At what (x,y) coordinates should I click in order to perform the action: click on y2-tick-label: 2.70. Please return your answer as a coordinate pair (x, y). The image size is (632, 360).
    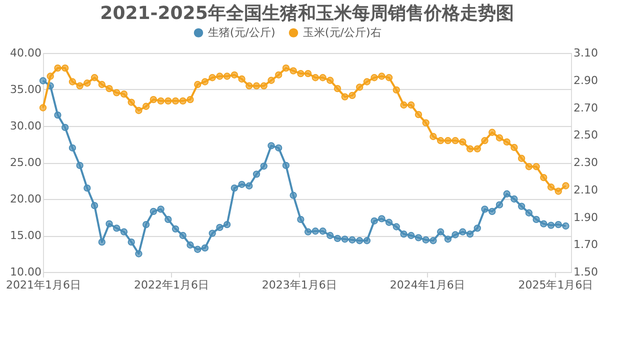
    Looking at the image, I should click on (586, 107).